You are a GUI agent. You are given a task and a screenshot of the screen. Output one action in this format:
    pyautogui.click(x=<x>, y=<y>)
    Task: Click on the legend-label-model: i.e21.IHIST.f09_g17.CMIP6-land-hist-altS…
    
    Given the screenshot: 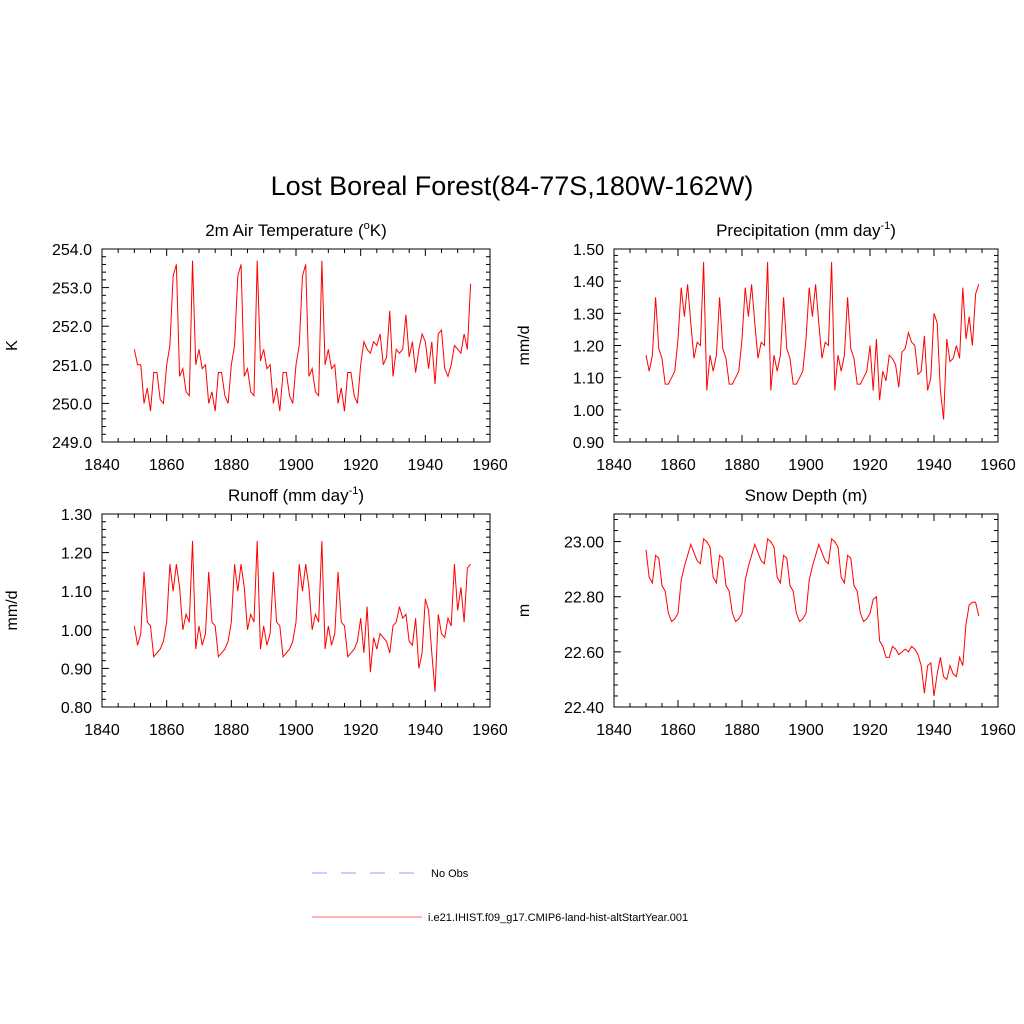 What is the action you would take?
    pyautogui.click(x=558, y=918)
    